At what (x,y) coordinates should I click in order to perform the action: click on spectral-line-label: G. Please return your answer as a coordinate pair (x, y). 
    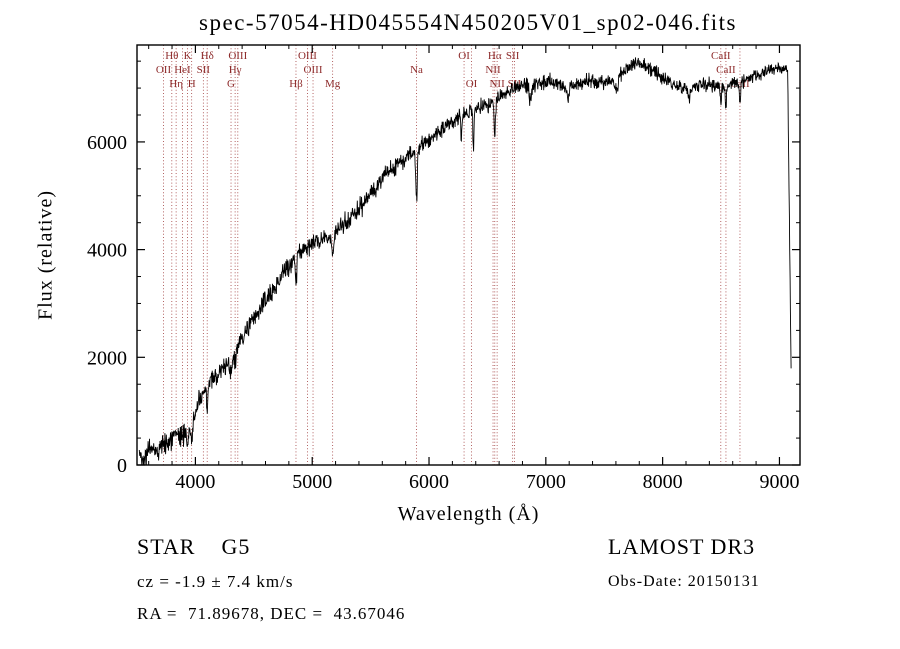
    Looking at the image, I should click on (231, 84).